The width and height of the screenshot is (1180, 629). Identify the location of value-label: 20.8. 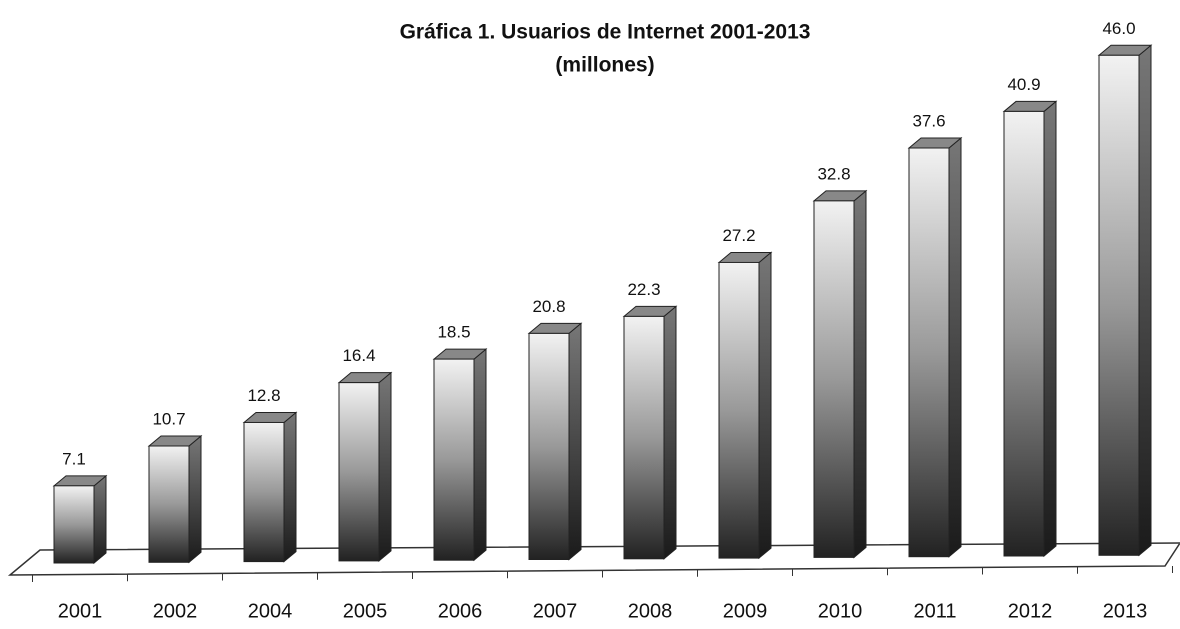
(548, 306).